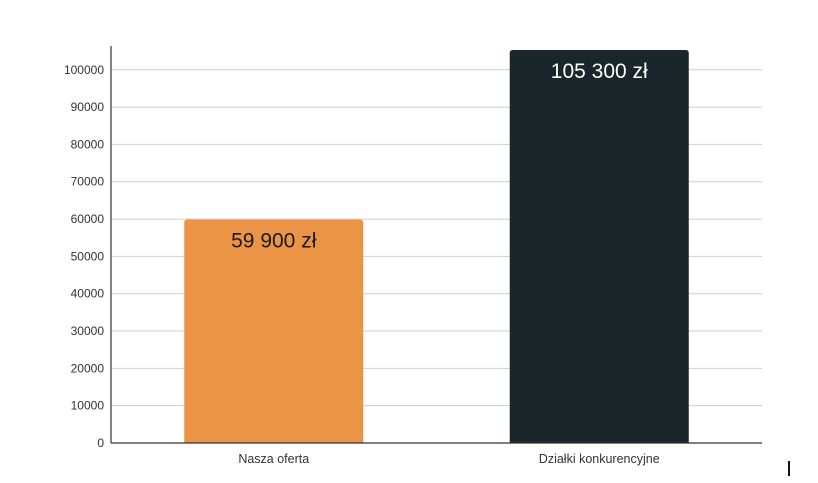  I want to click on y-tick-label: 60000, so click(88, 219).